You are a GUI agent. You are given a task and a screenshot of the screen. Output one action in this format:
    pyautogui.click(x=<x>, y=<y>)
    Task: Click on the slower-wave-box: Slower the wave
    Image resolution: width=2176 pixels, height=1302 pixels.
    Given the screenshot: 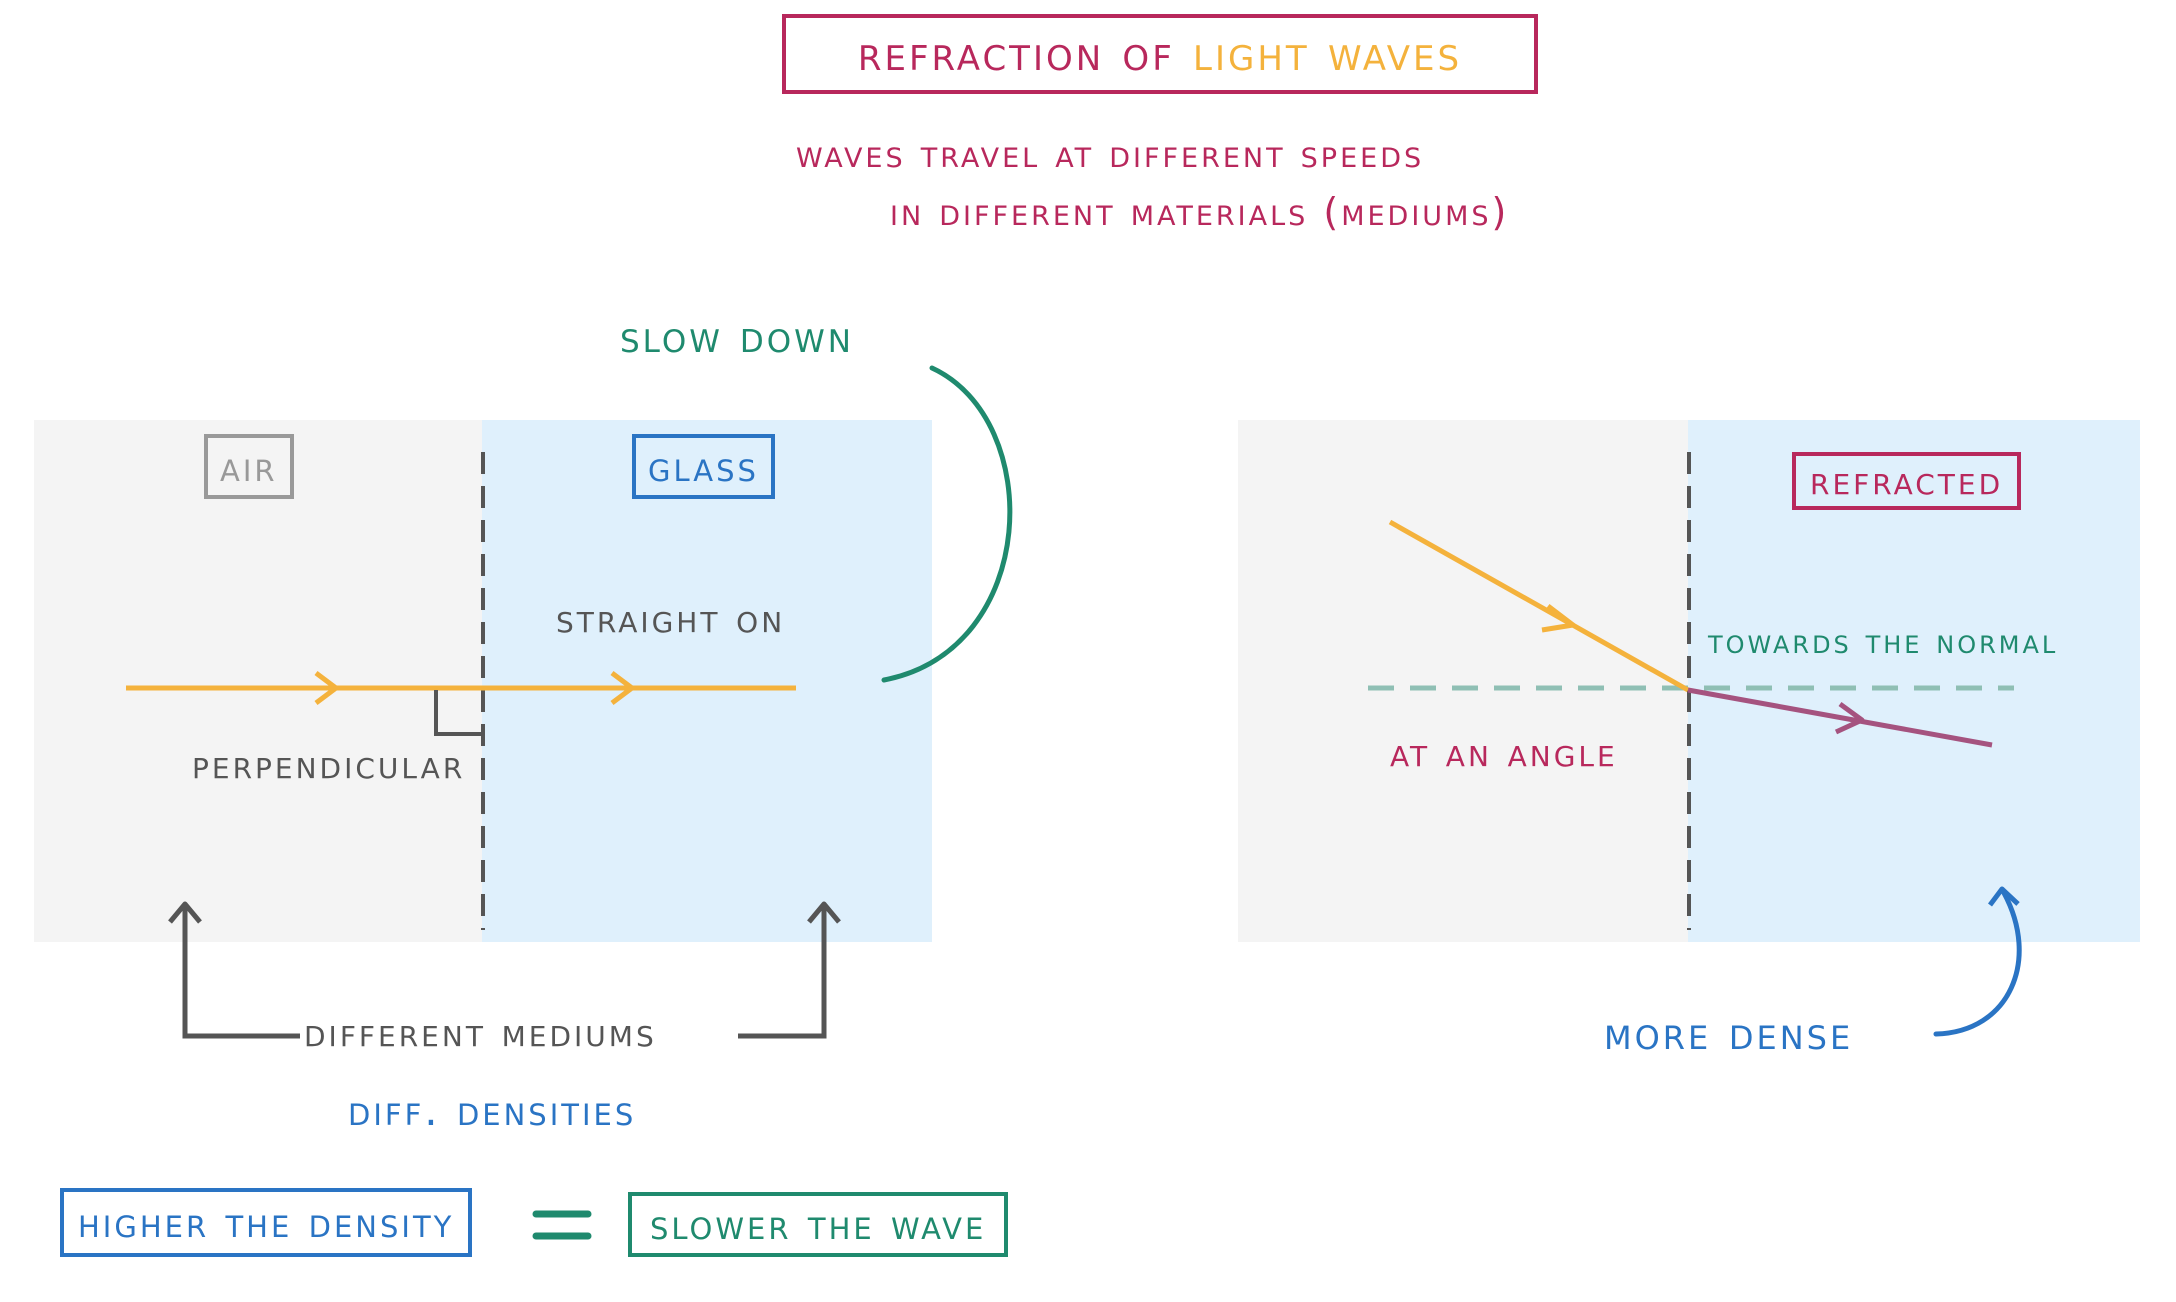 What is the action you would take?
    pyautogui.click(x=818, y=1224)
    